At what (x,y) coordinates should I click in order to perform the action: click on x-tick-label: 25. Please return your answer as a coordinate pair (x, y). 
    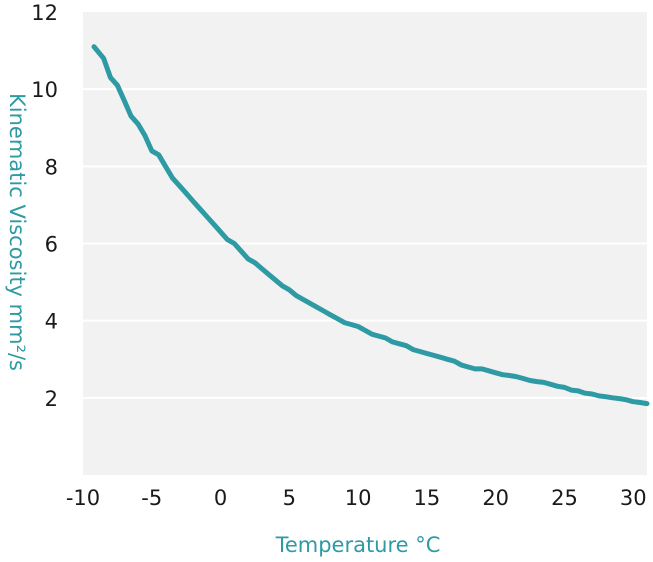
    Looking at the image, I should click on (564, 498).